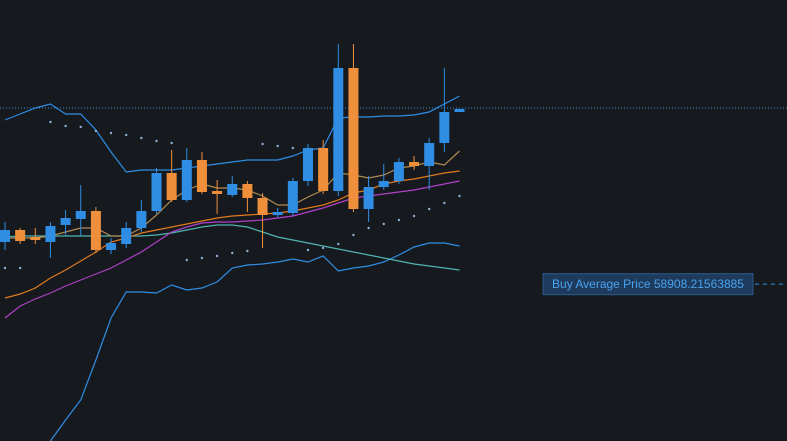 Image resolution: width=787 pixels, height=441 pixels. I want to click on indicator-line, so click(232, 134).